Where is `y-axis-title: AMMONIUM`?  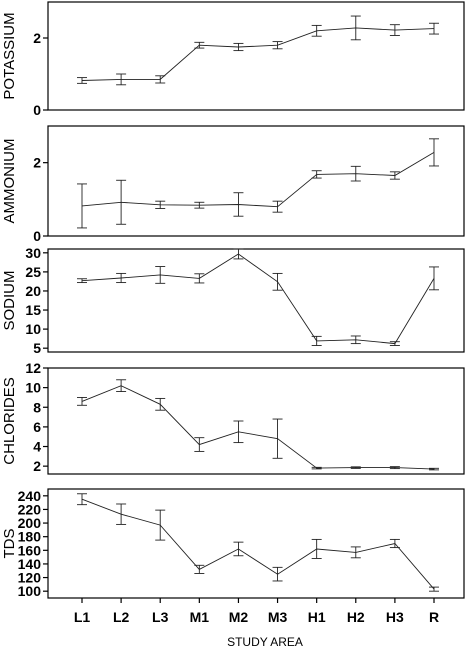
y-axis-title: AMMONIUM is located at coordinates (9, 181).